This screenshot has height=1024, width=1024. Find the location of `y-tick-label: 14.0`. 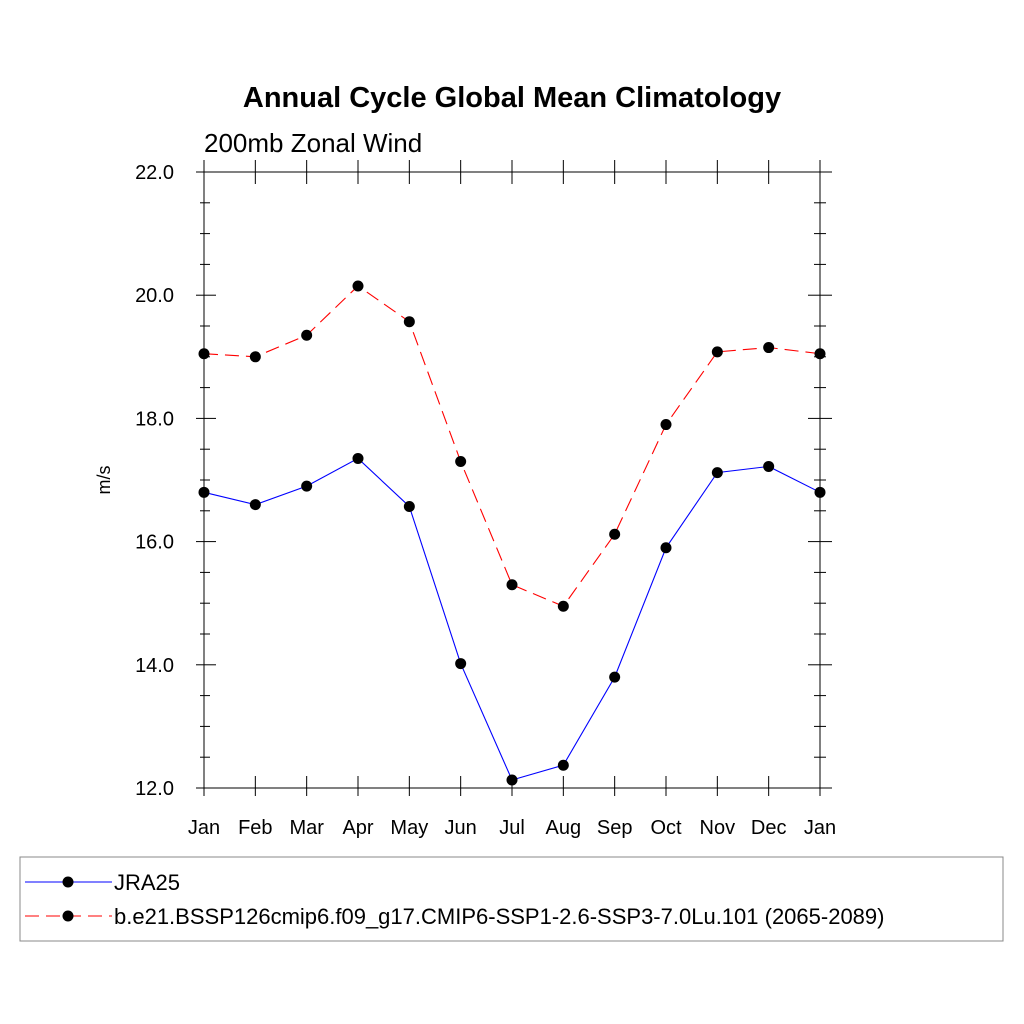

y-tick-label: 14.0 is located at coordinates (154, 666).